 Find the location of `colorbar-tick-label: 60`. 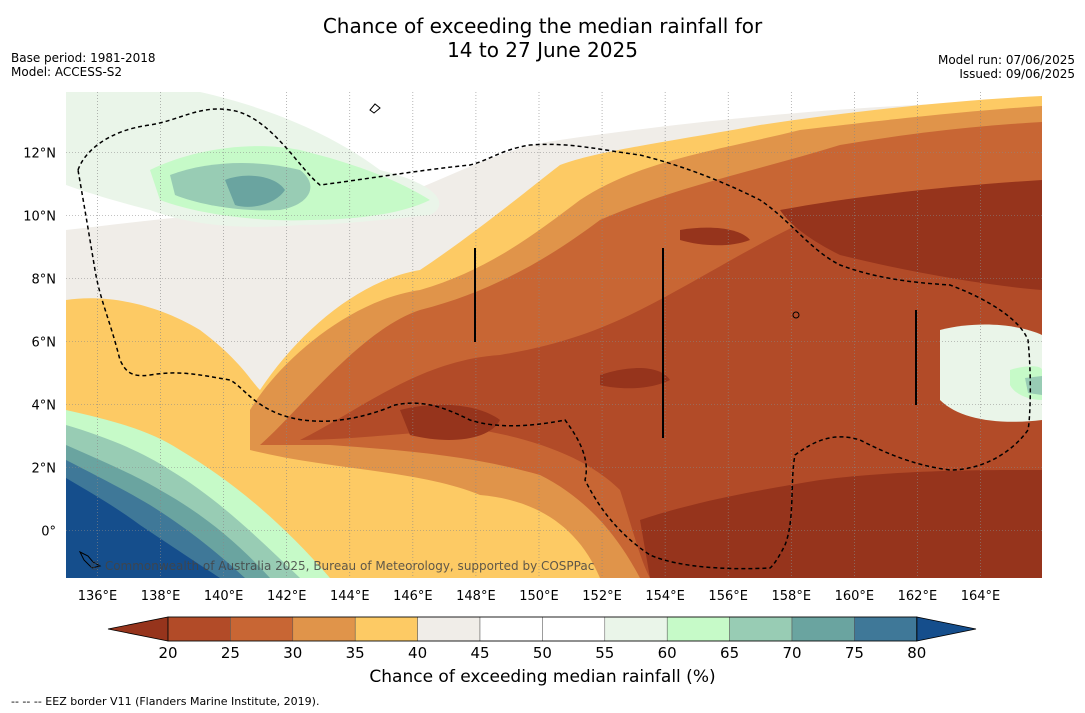

colorbar-tick-label: 60 is located at coordinates (667, 653).